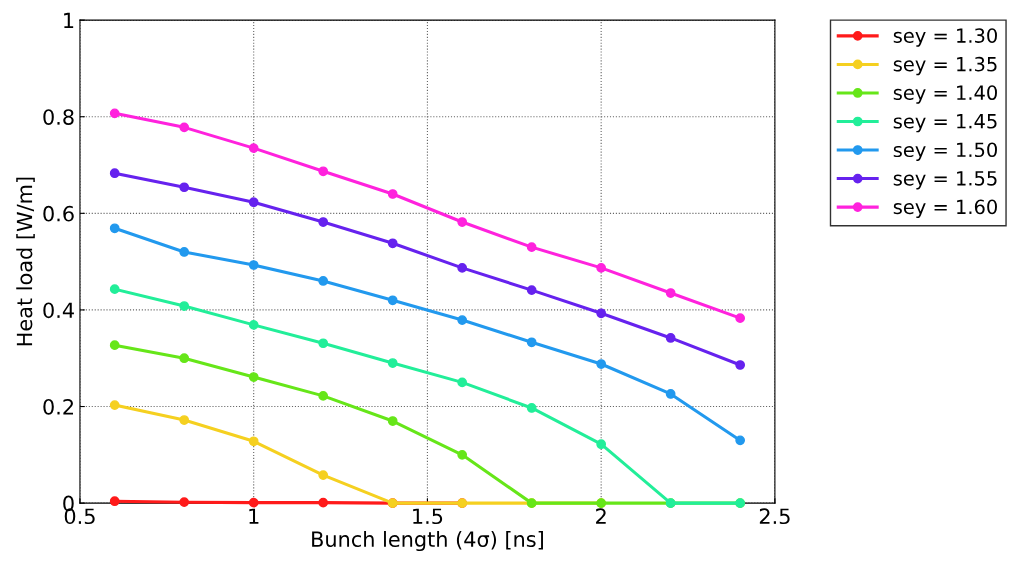 This screenshot has width=1025, height=575. What do you see at coordinates (58, 213) in the screenshot?
I see `y-tick-label: 0.6` at bounding box center [58, 213].